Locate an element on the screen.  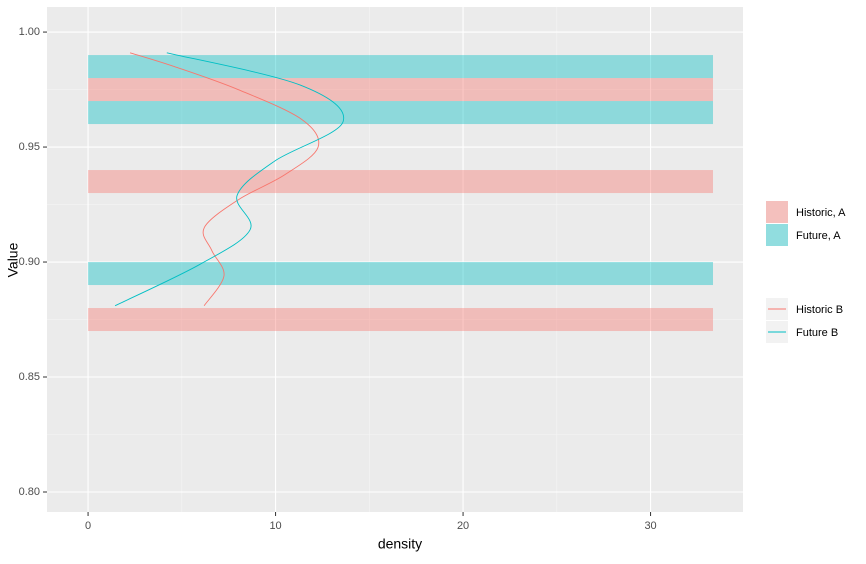
x-tick-label: 20 is located at coordinates (463, 526).